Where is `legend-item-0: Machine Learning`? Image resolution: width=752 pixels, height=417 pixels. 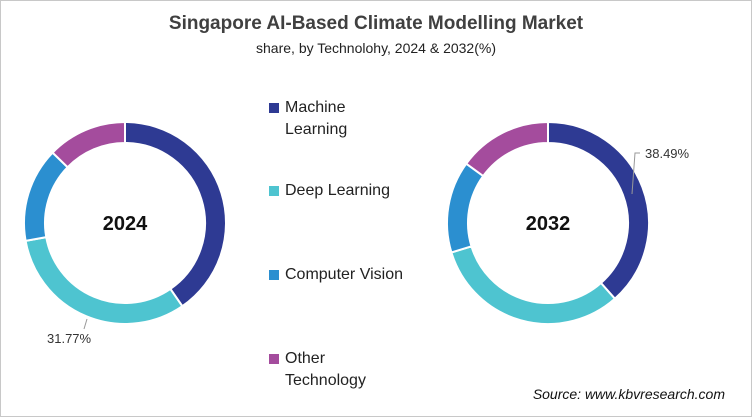
legend-item-0: Machine Learning is located at coordinates (308, 119).